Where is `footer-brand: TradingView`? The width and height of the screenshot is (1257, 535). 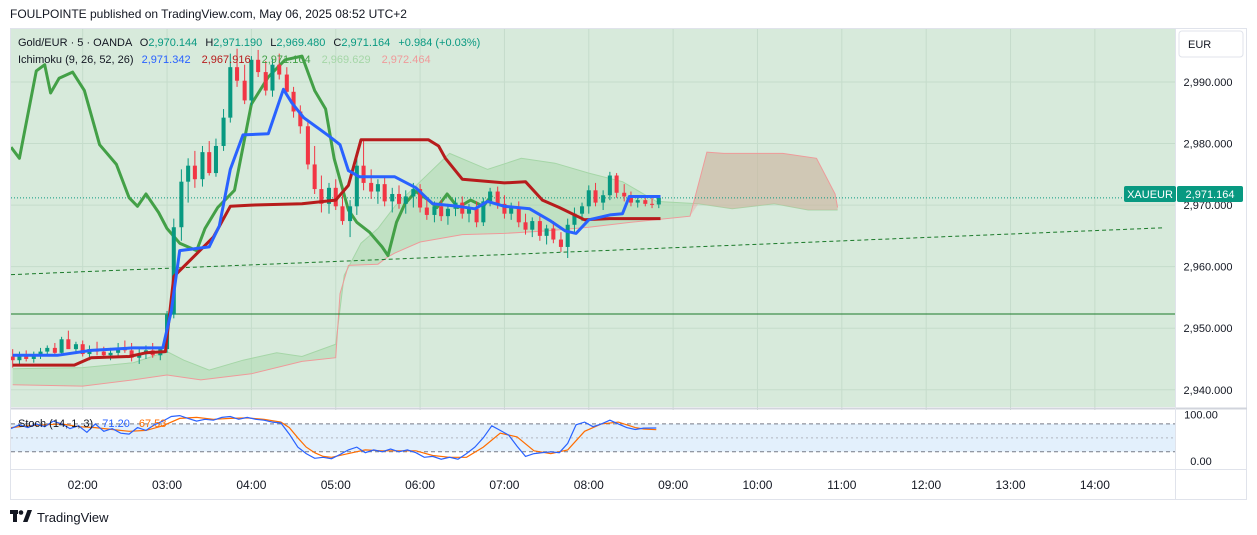 footer-brand: TradingView is located at coordinates (59, 517).